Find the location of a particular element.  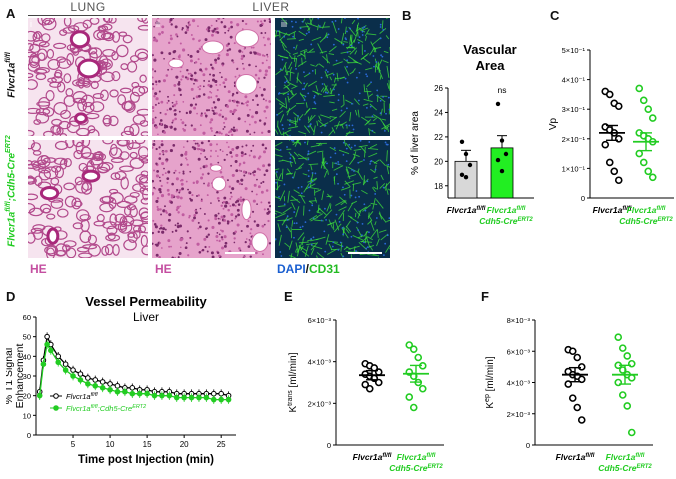

panel-b-label: B is located at coordinates (407, 15).